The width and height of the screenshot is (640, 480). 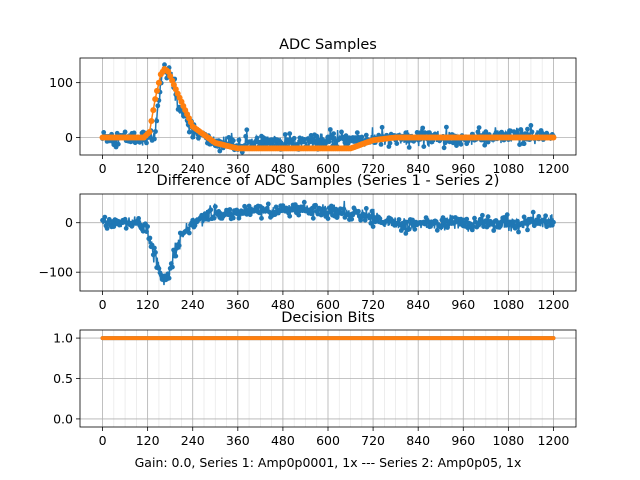 What do you see at coordinates (238, 304) in the screenshot?
I see `x-tick-label: 360` at bounding box center [238, 304].